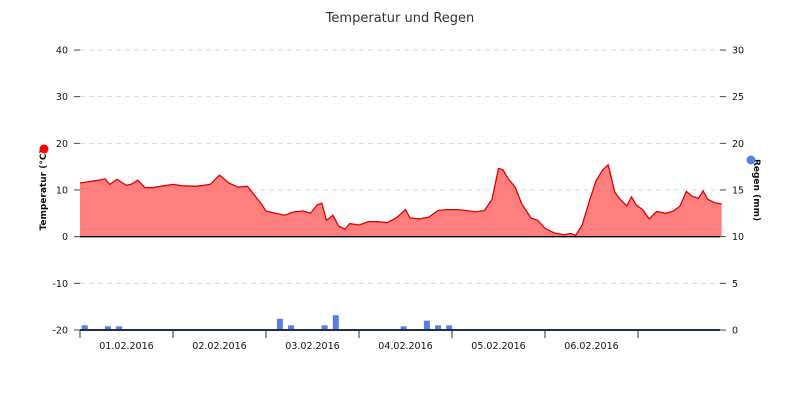  What do you see at coordinates (738, 191) in the screenshot?
I see `right-tick-label: 15` at bounding box center [738, 191].